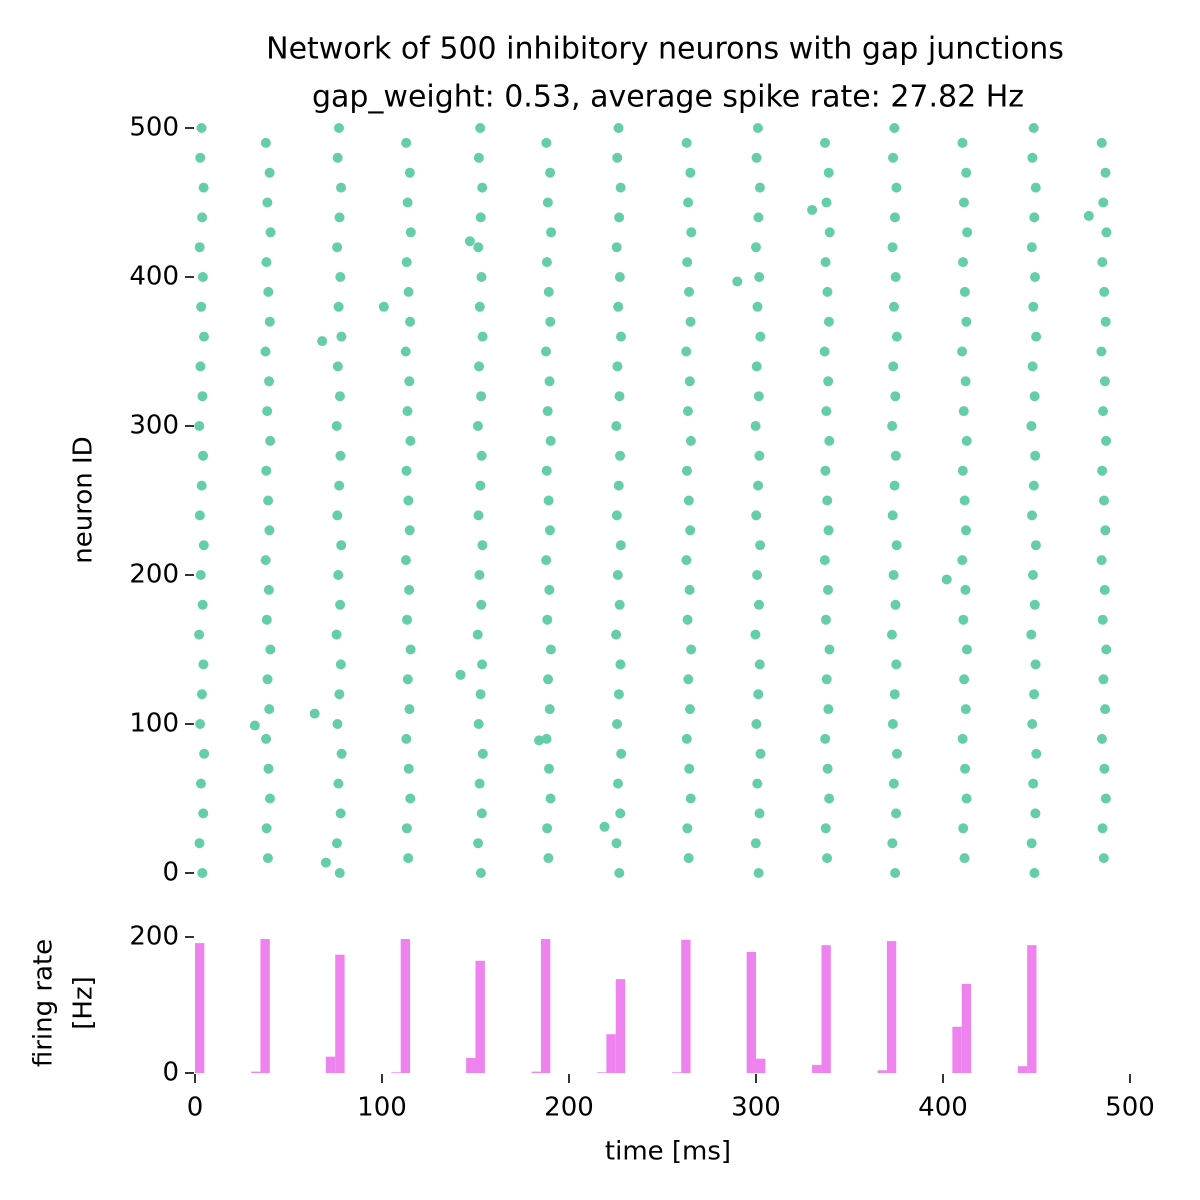  Describe the element at coordinates (154, 937) in the screenshot. I see `y-tick-label: 200` at that location.